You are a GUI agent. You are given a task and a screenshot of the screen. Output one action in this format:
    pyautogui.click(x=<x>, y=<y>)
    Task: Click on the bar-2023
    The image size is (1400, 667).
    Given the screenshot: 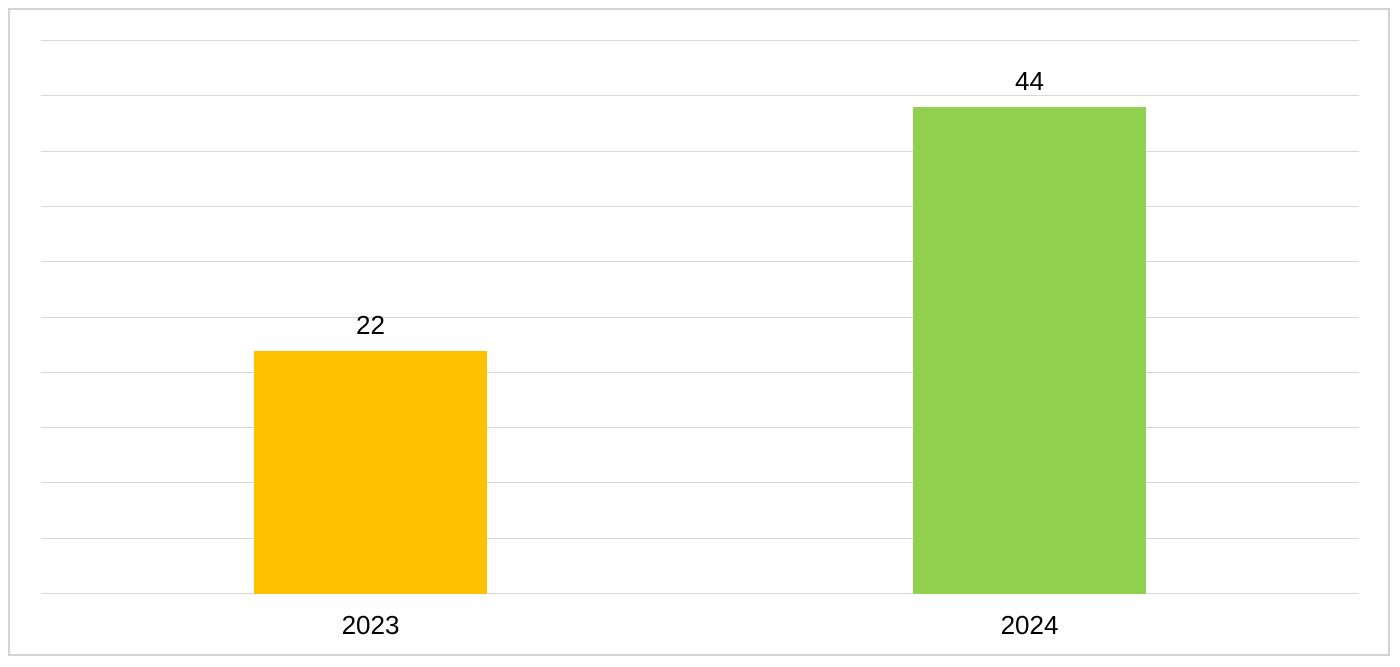 What is the action you would take?
    pyautogui.click(x=370, y=472)
    